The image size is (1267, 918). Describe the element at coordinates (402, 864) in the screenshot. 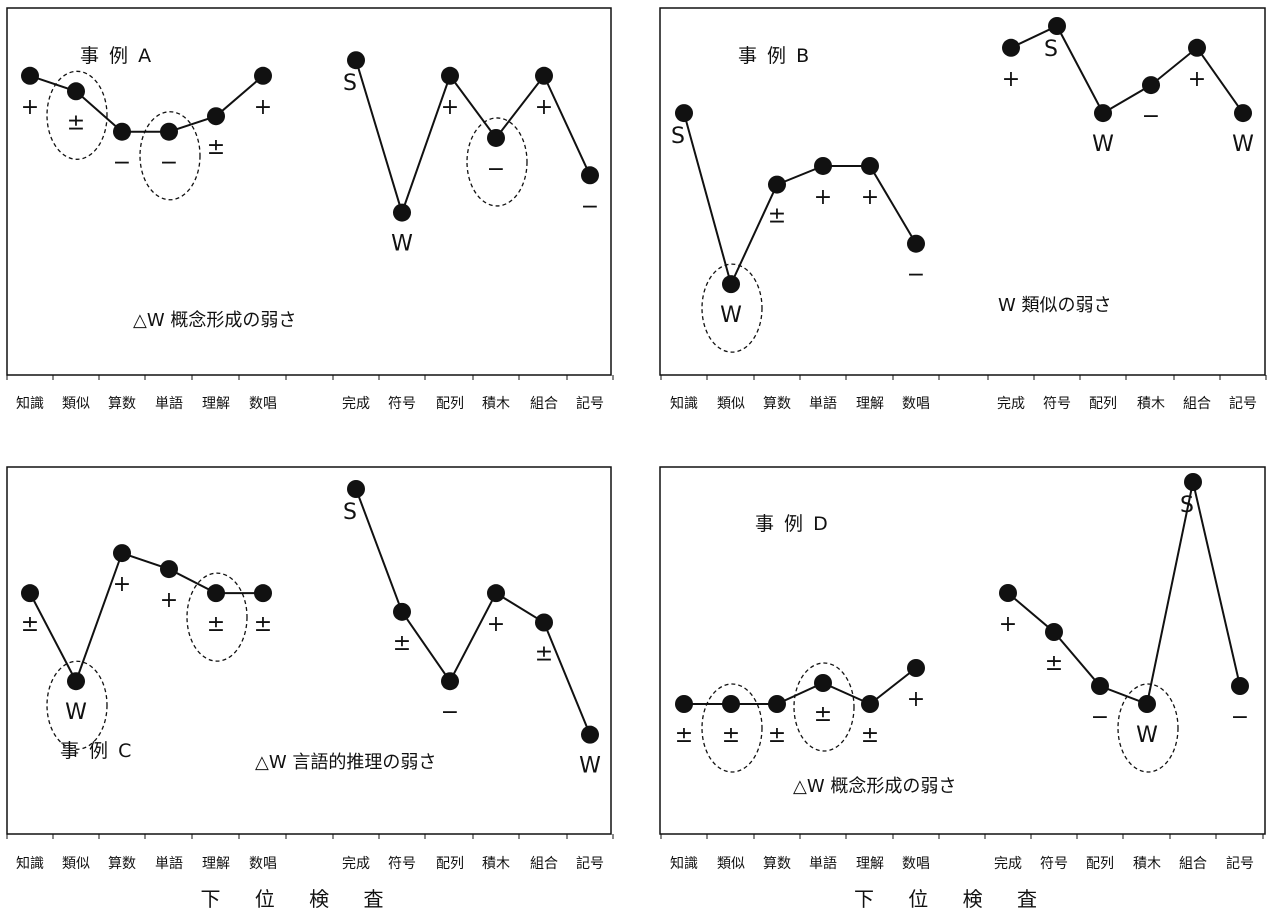

I see `category-label: 符号` at that location.